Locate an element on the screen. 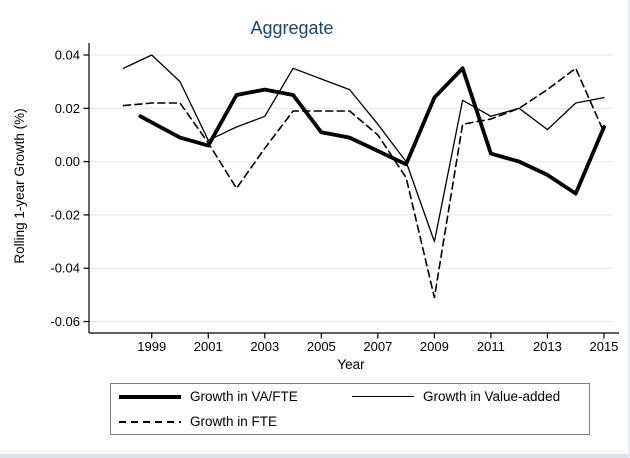  legend-item-va-fte: Growth in VA/FTE is located at coordinates (231, 396).